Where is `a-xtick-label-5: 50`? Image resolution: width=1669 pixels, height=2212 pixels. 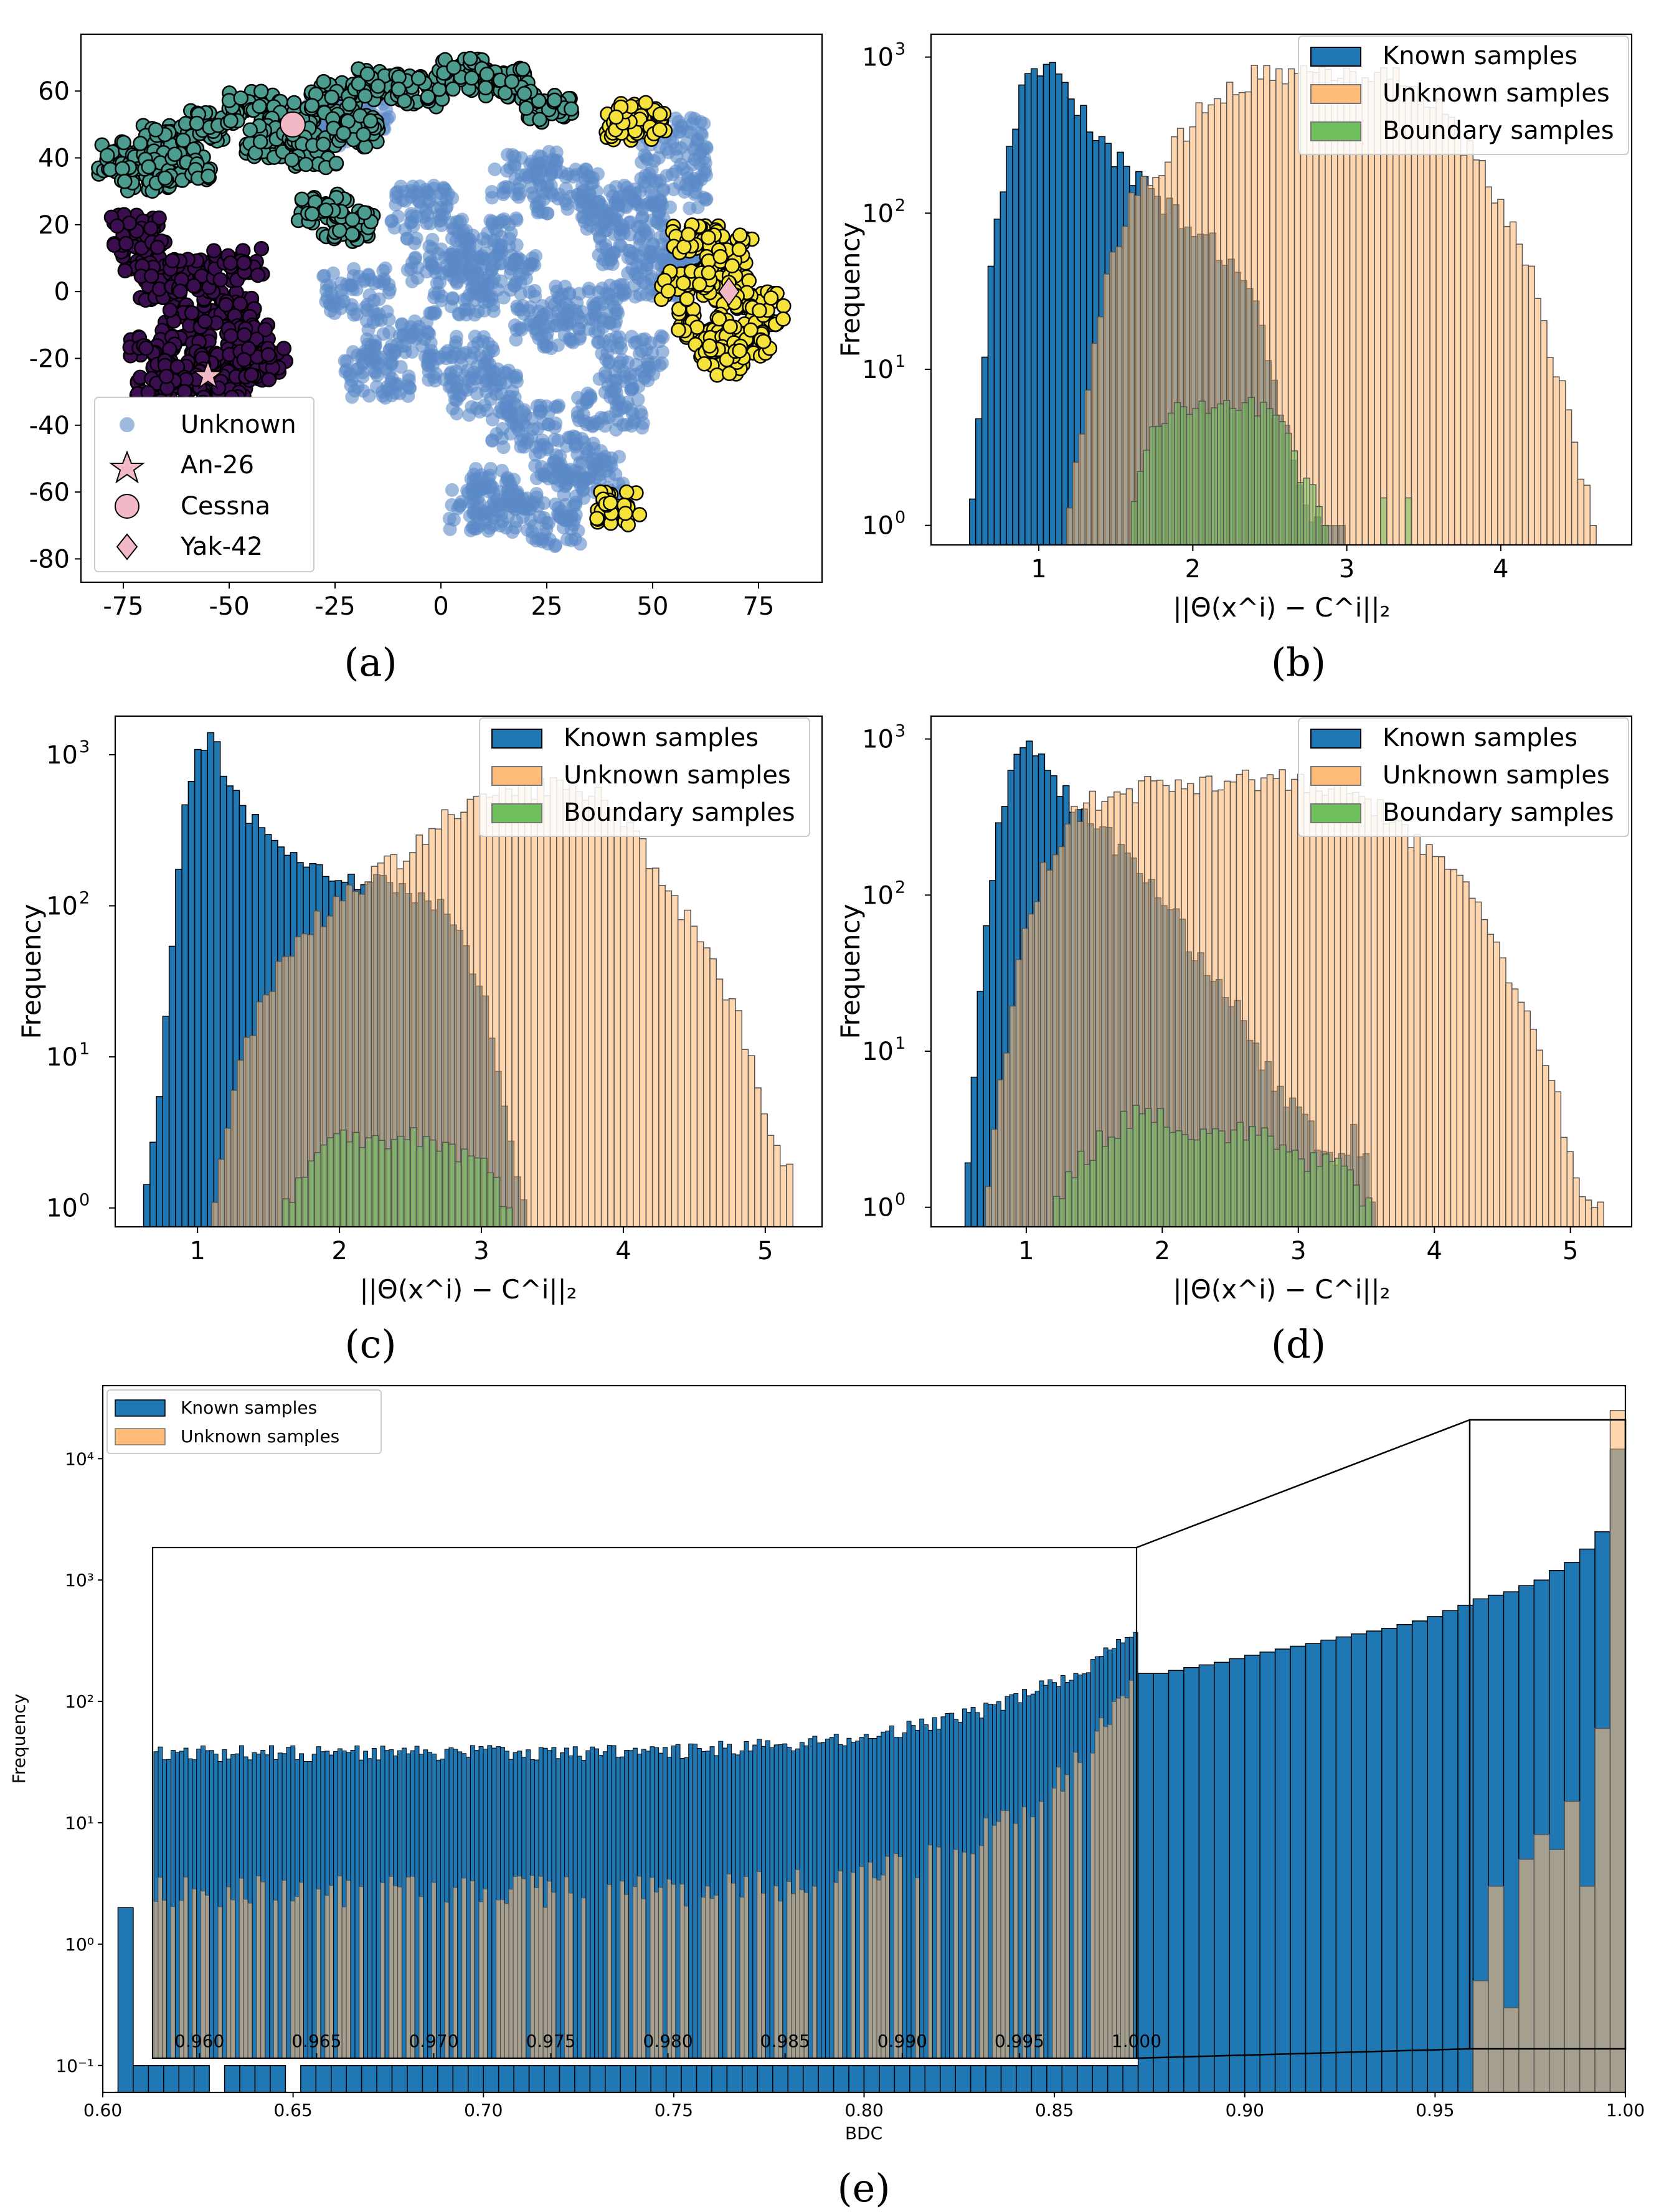
a-xtick-label-5: 50 is located at coordinates (653, 606).